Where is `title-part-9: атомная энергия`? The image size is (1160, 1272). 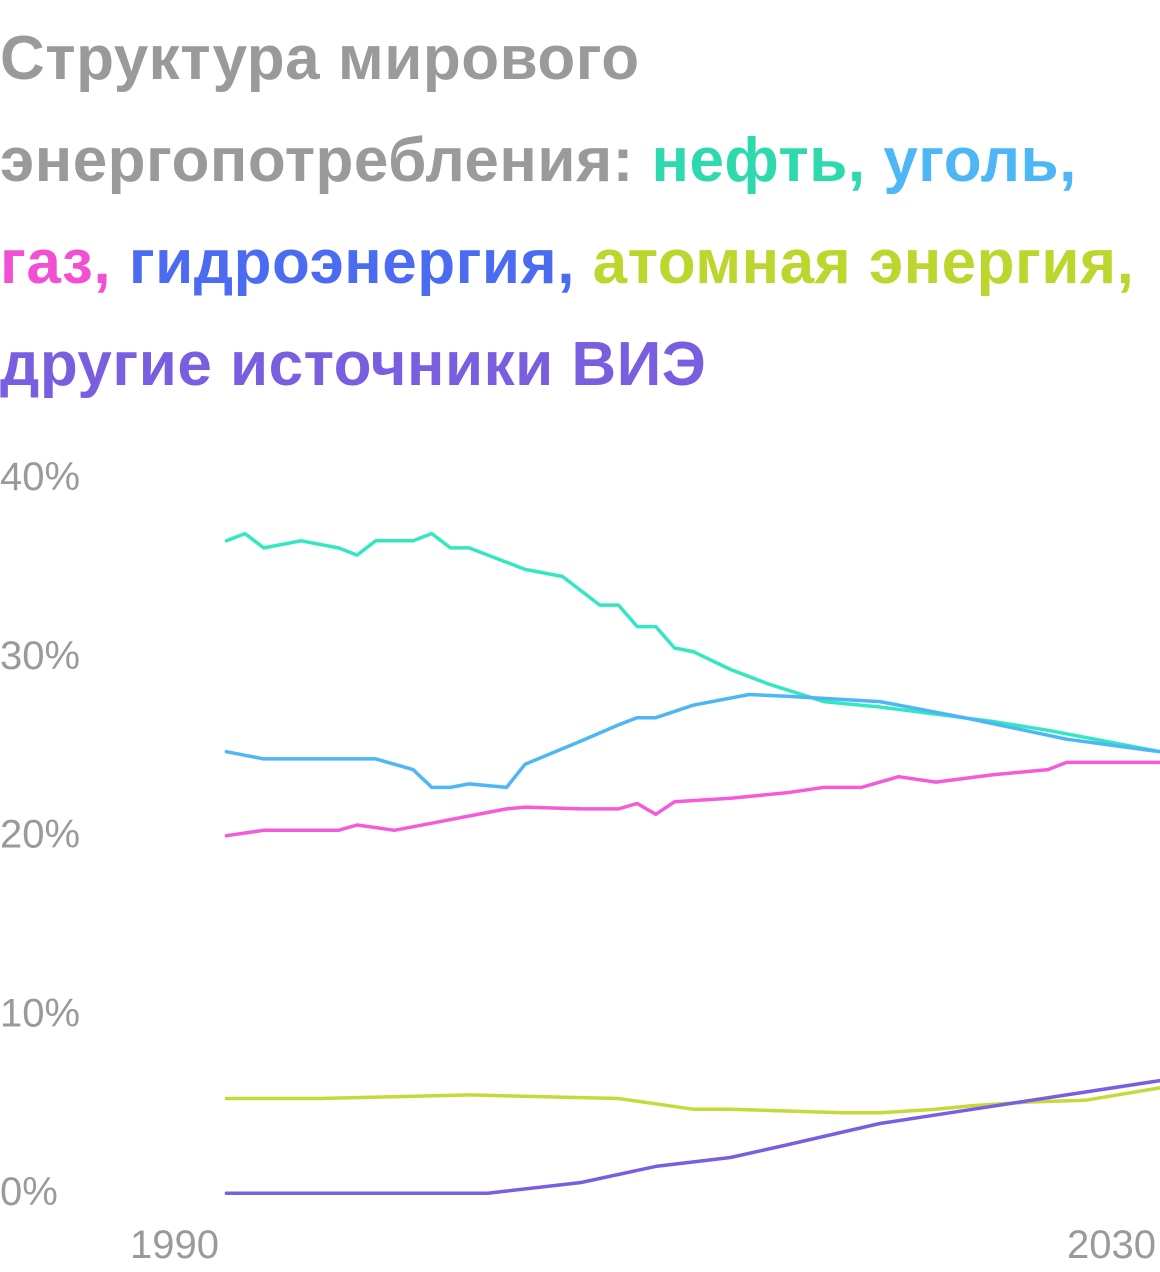
title-part-9: атомная энергия is located at coordinates (854, 262).